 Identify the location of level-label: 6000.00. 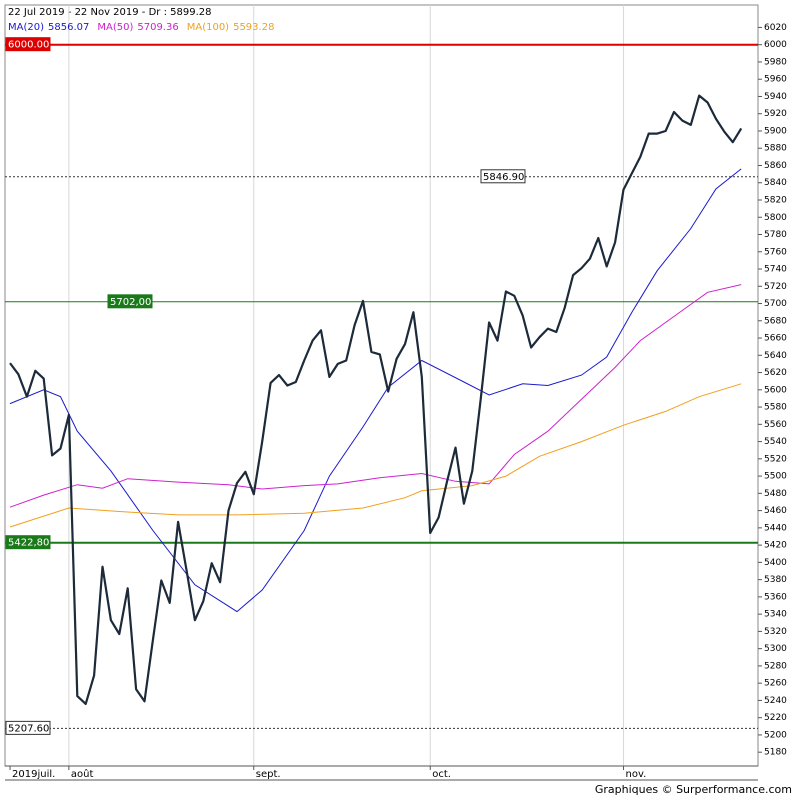
(28, 44).